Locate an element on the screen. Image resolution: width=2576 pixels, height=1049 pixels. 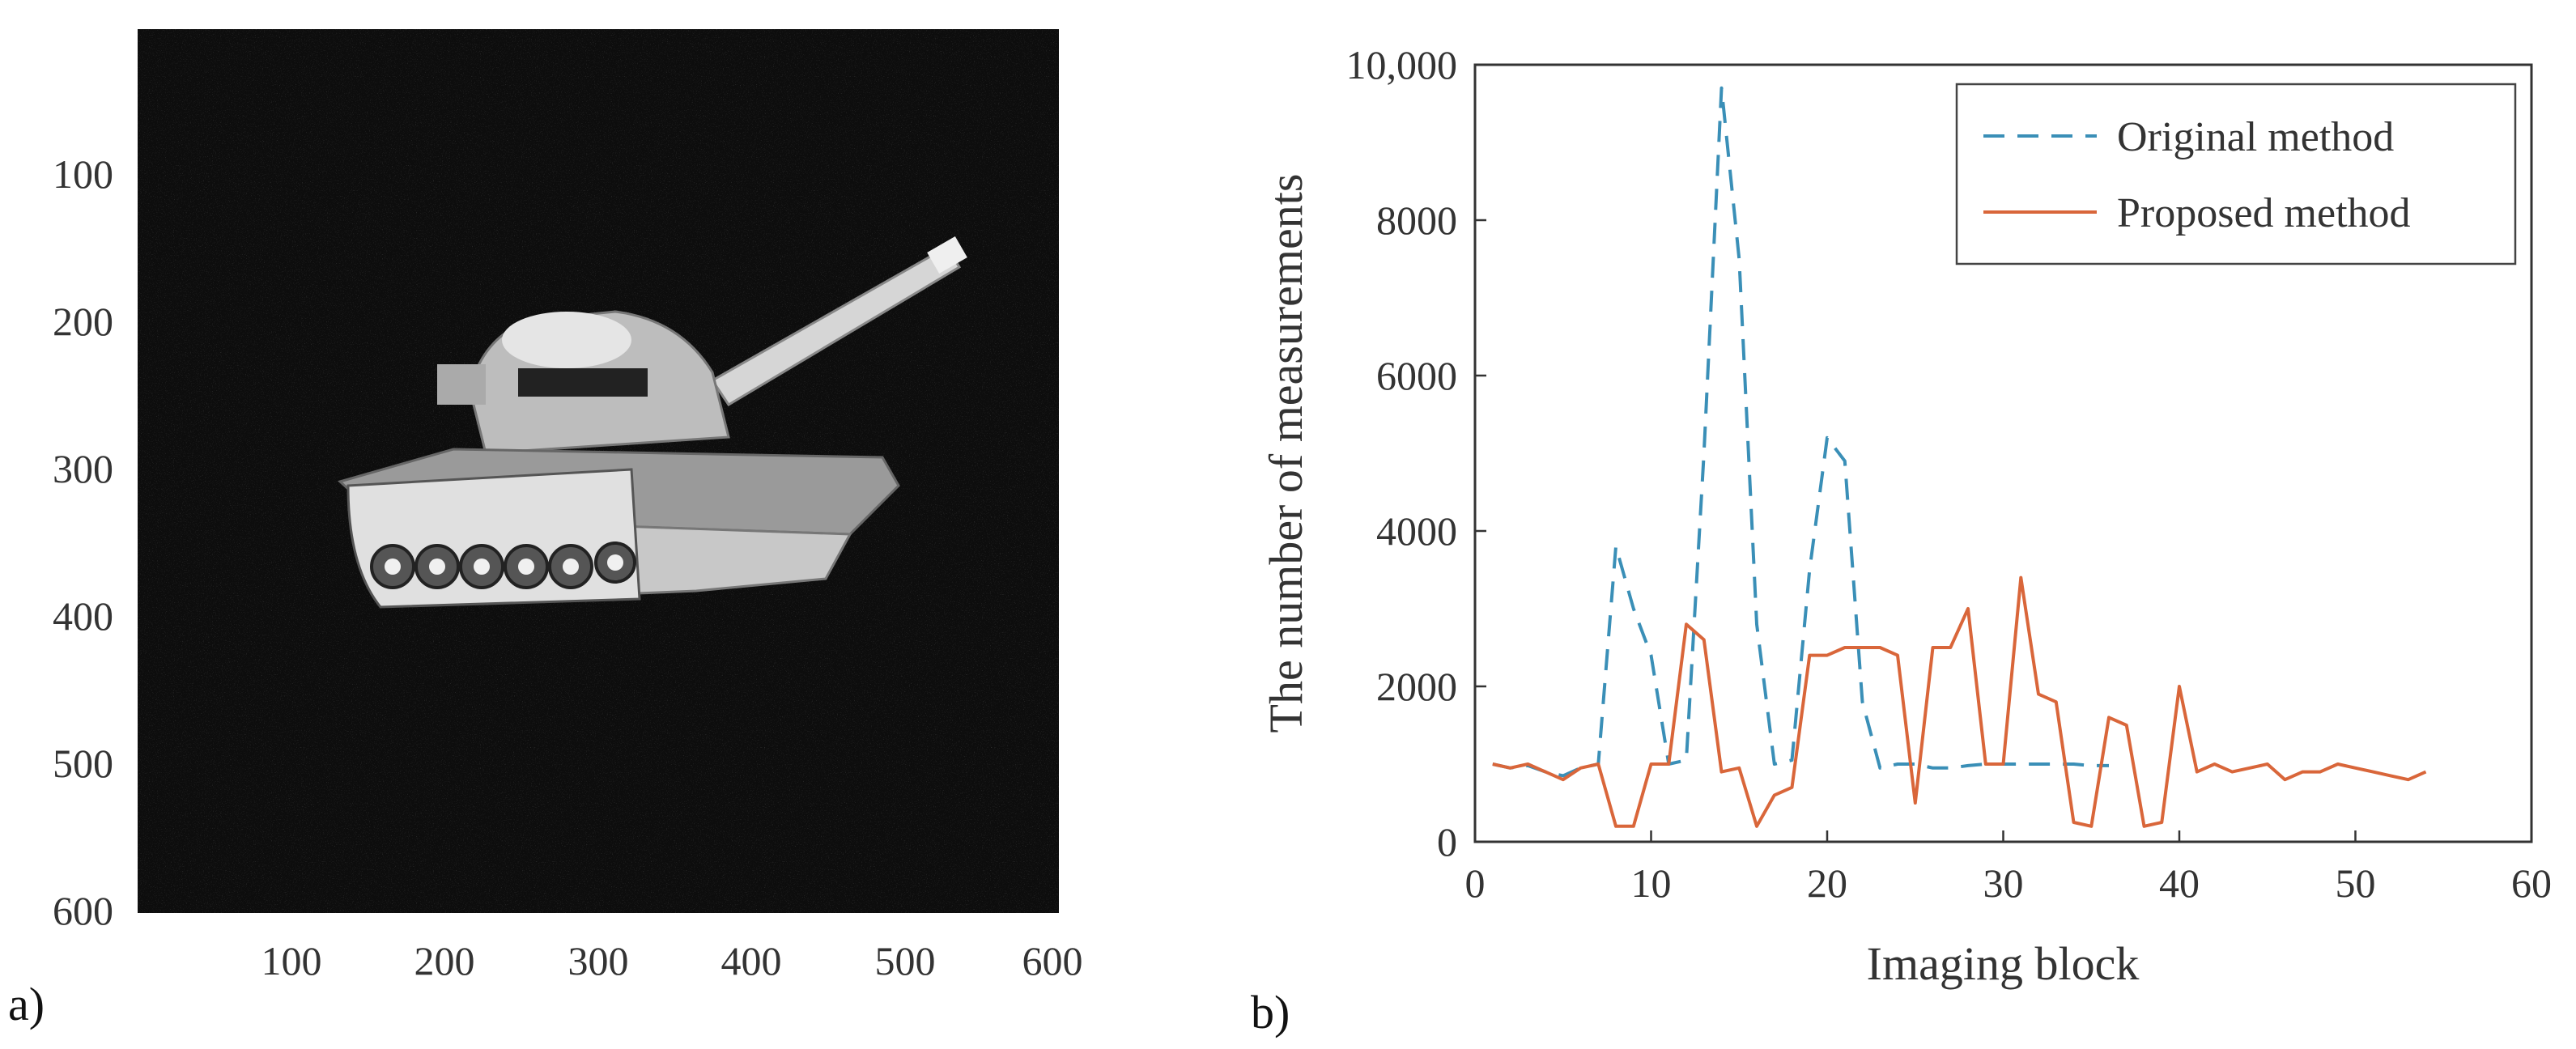
panel-a-y-ticks: 100 200 300 400 500 600 is located at coordinates (83, 542).